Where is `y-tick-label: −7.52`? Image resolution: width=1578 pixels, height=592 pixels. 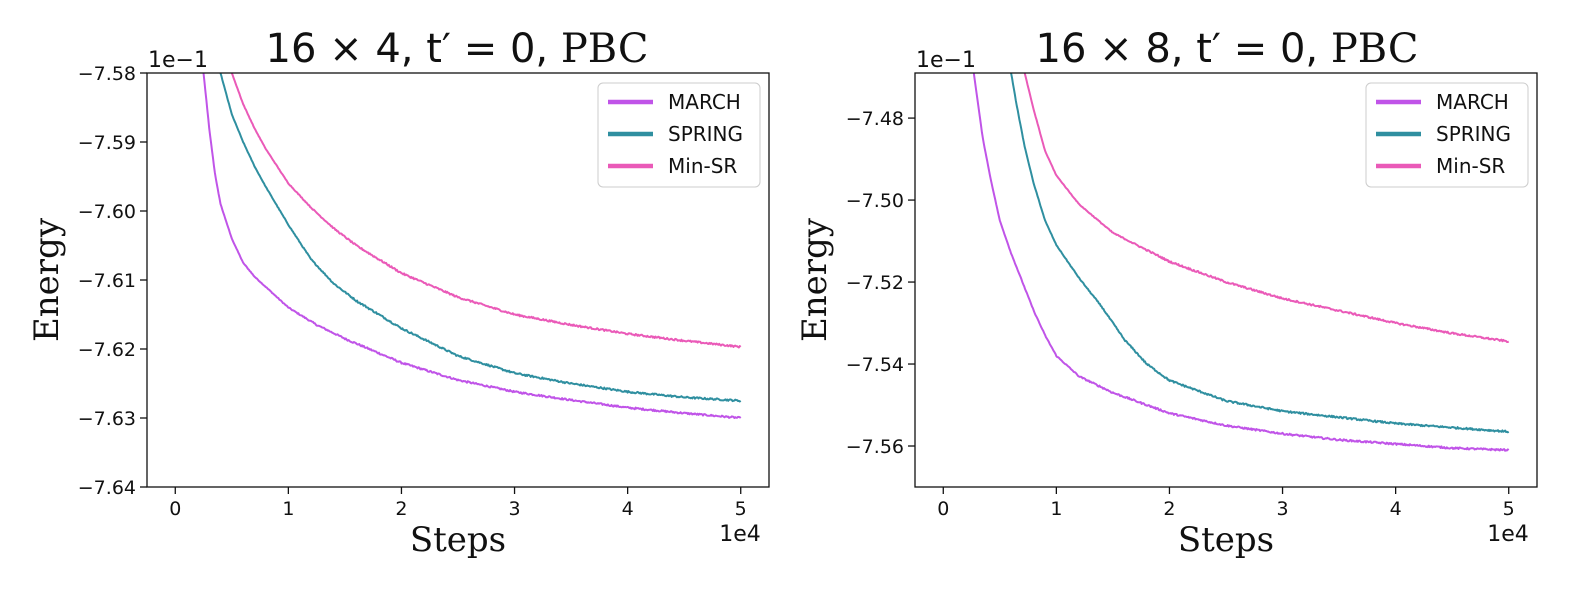 y-tick-label: −7.52 is located at coordinates (875, 283).